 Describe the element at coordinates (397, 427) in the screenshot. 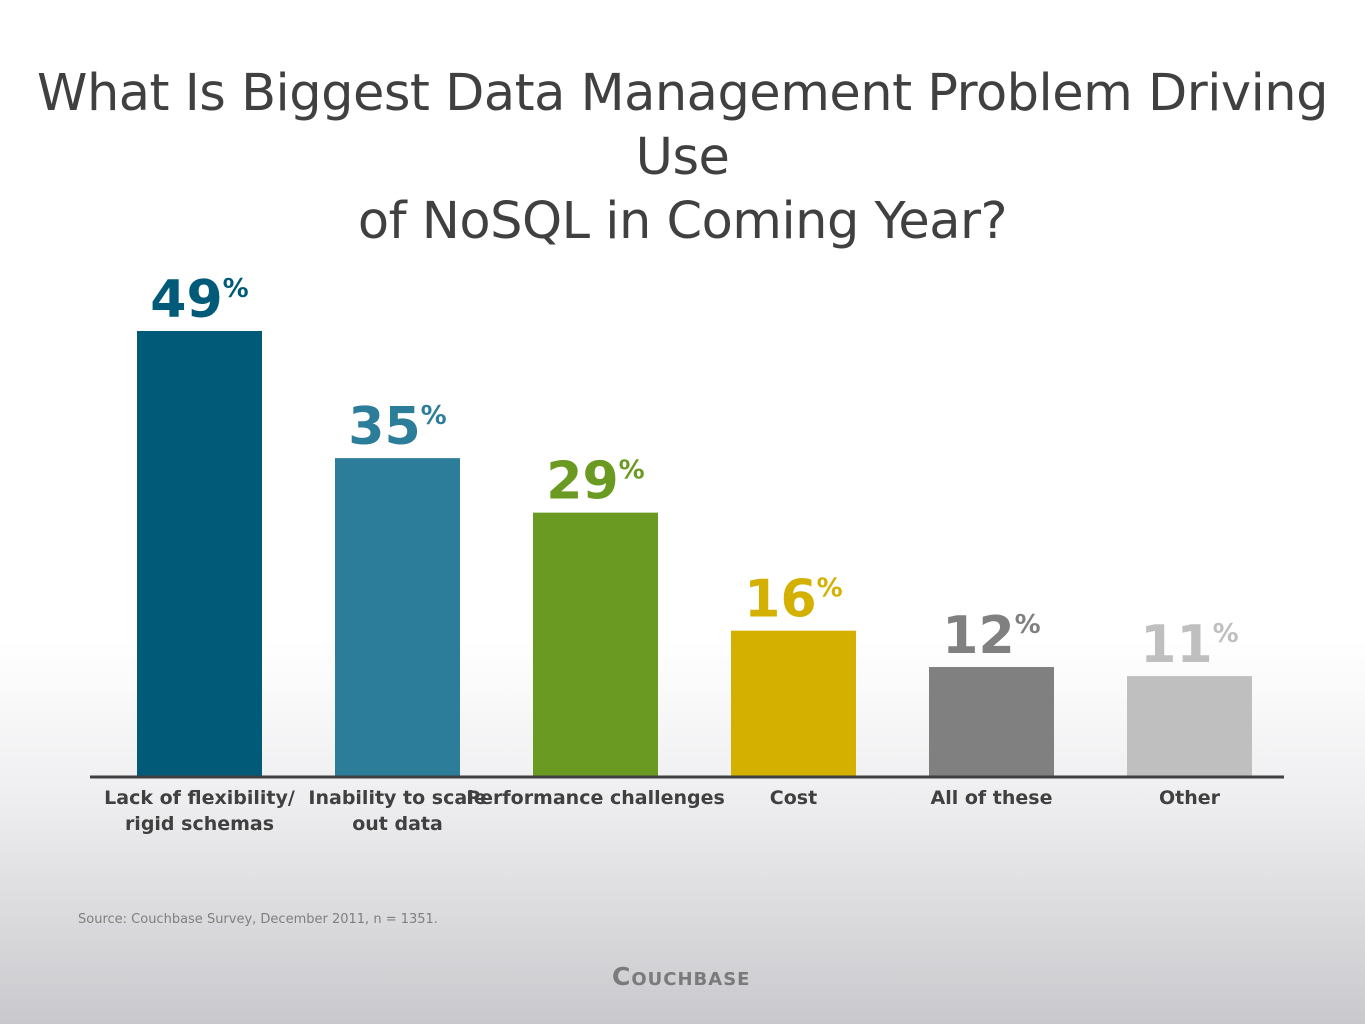

I see `data-label-1: 35%` at that location.